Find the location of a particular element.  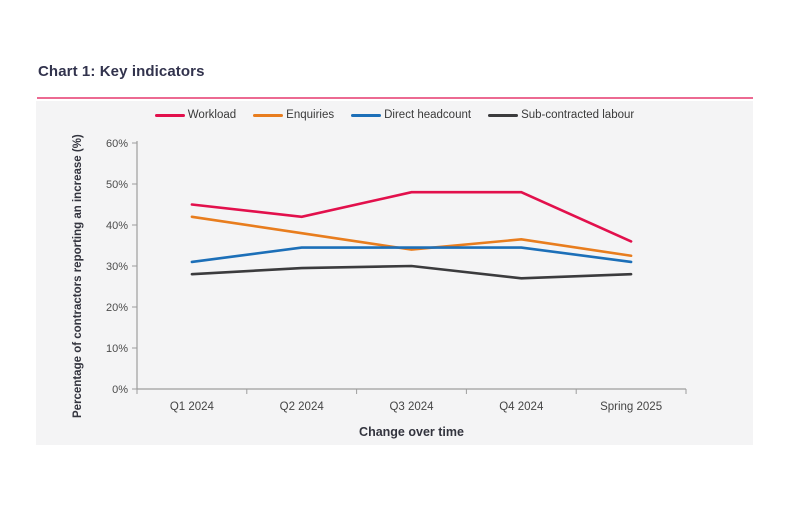

x-tick-label: Q4 2024 is located at coordinates (521, 407).